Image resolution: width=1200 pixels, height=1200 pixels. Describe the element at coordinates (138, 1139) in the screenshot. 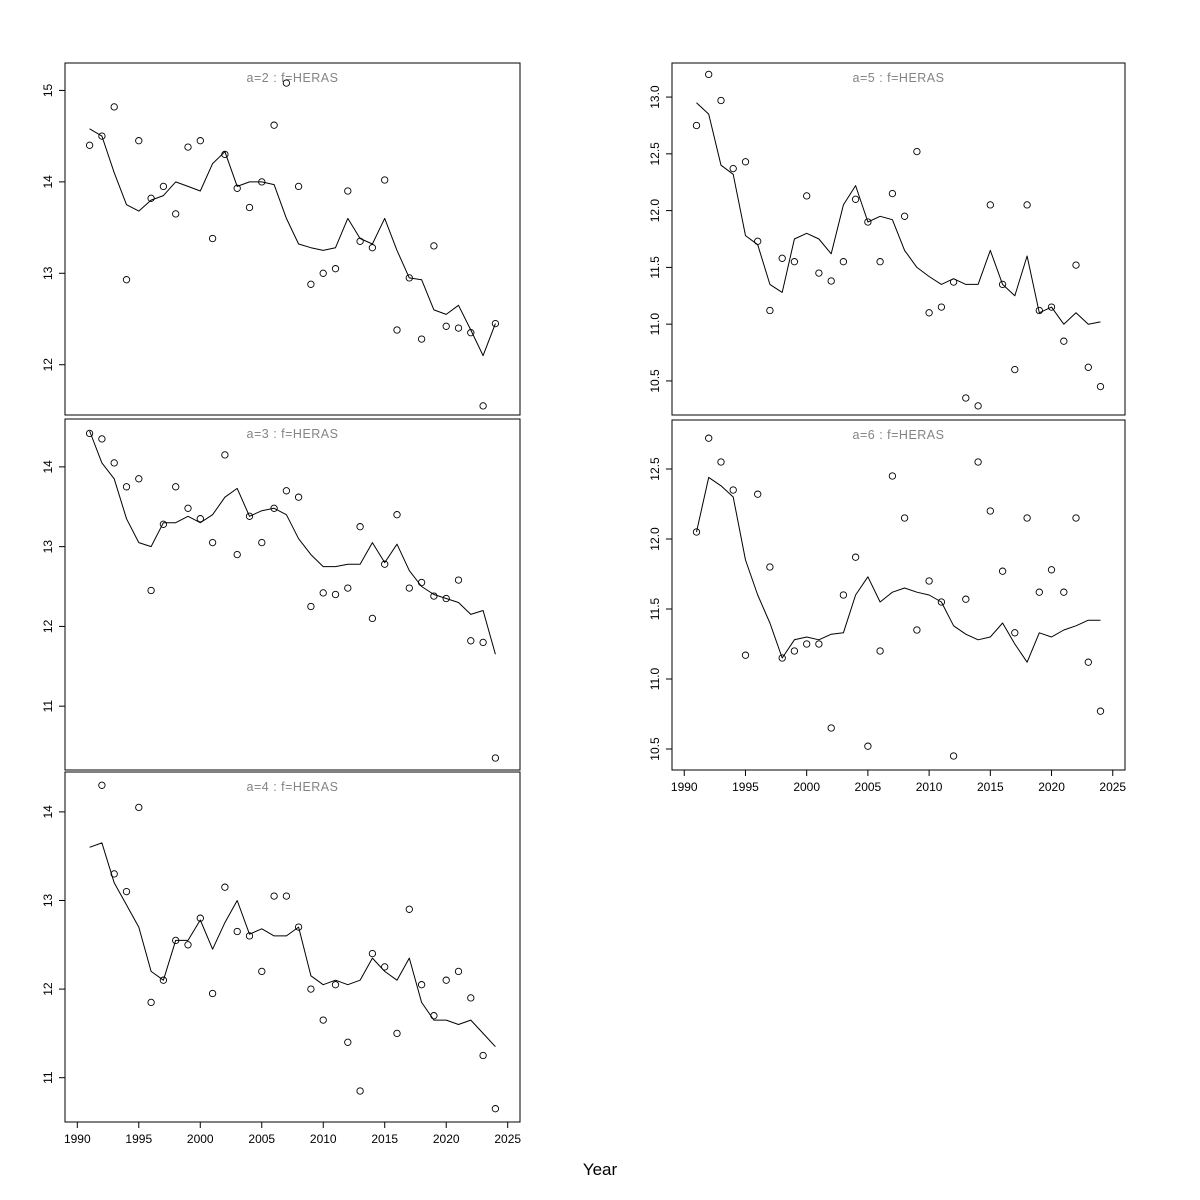

I see `x-tick-label: 1995` at that location.